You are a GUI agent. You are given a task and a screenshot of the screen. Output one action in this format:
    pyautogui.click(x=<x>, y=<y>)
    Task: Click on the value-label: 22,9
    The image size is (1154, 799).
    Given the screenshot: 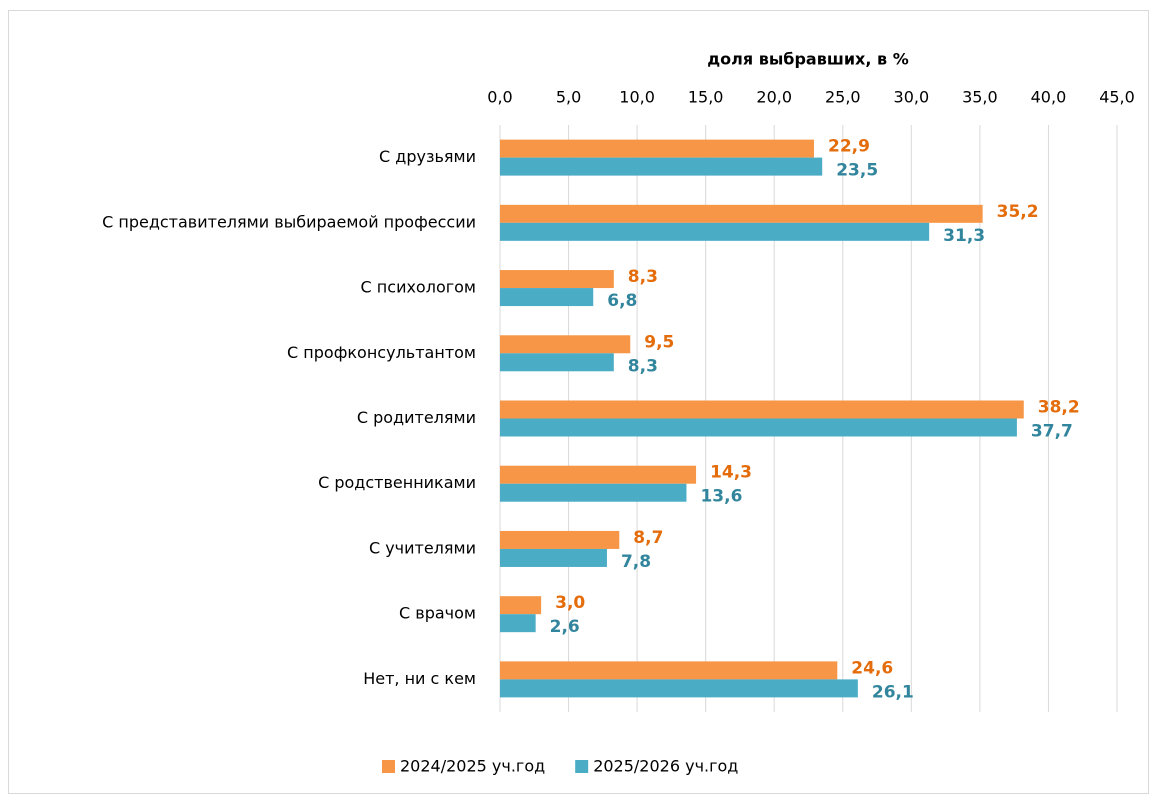 What is the action you would take?
    pyautogui.click(x=849, y=147)
    